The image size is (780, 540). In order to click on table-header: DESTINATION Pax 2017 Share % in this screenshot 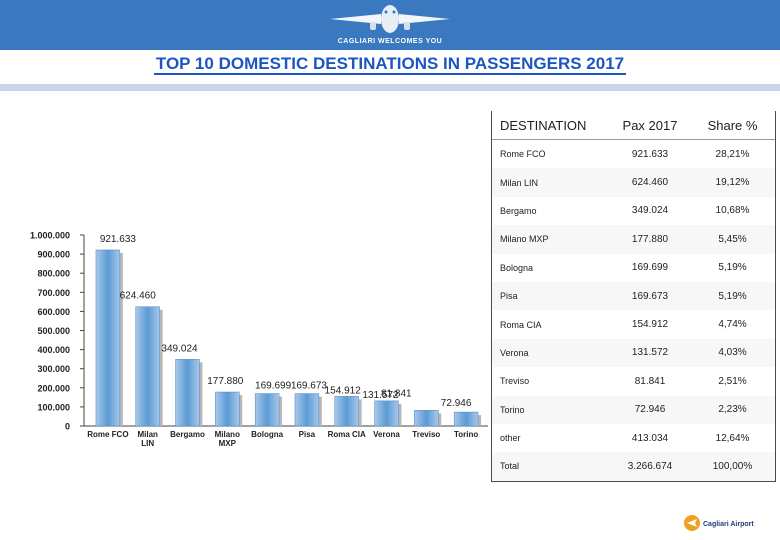, I will do `click(633, 125)`.